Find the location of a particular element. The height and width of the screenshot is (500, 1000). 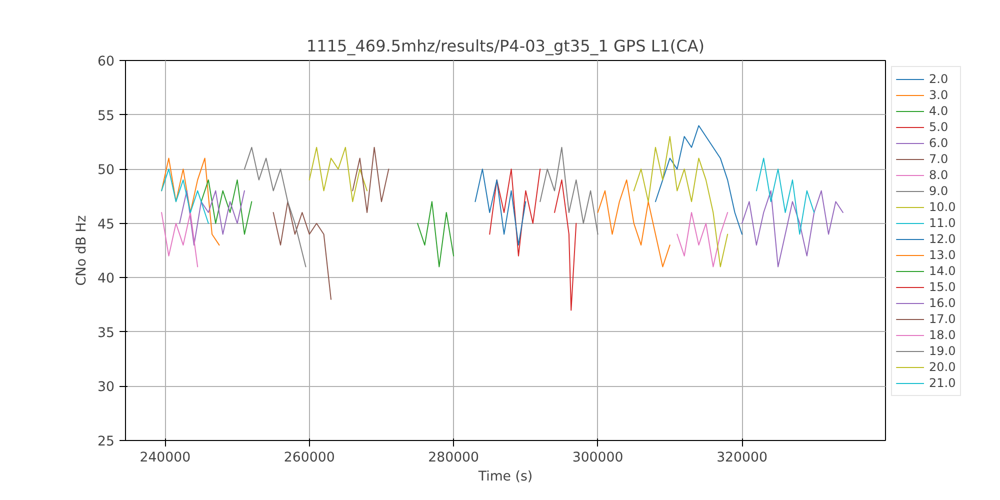

y-tick-label: 55 is located at coordinates (106, 116).